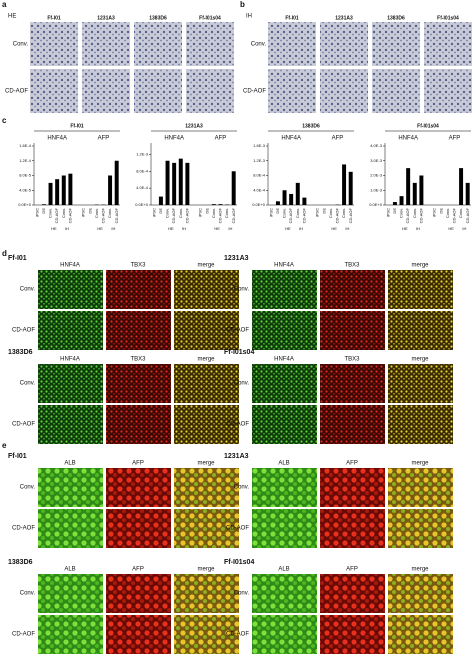 Image resolution: width=474 pixels, height=655 pixels. I want to click on y-tick-label: 4.0E-4, so click(259, 189).